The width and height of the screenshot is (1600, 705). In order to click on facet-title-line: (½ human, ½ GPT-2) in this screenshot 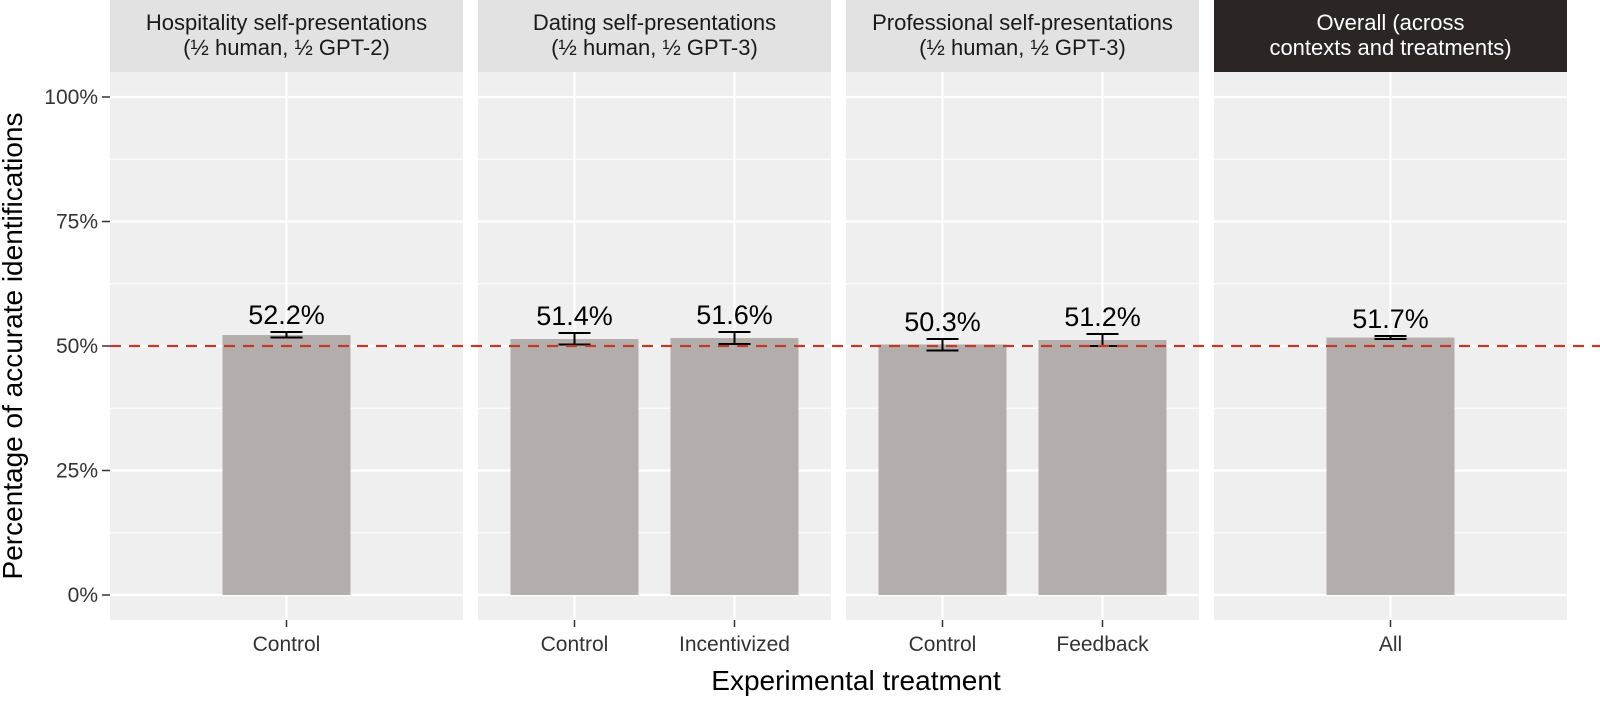, I will do `click(286, 47)`.